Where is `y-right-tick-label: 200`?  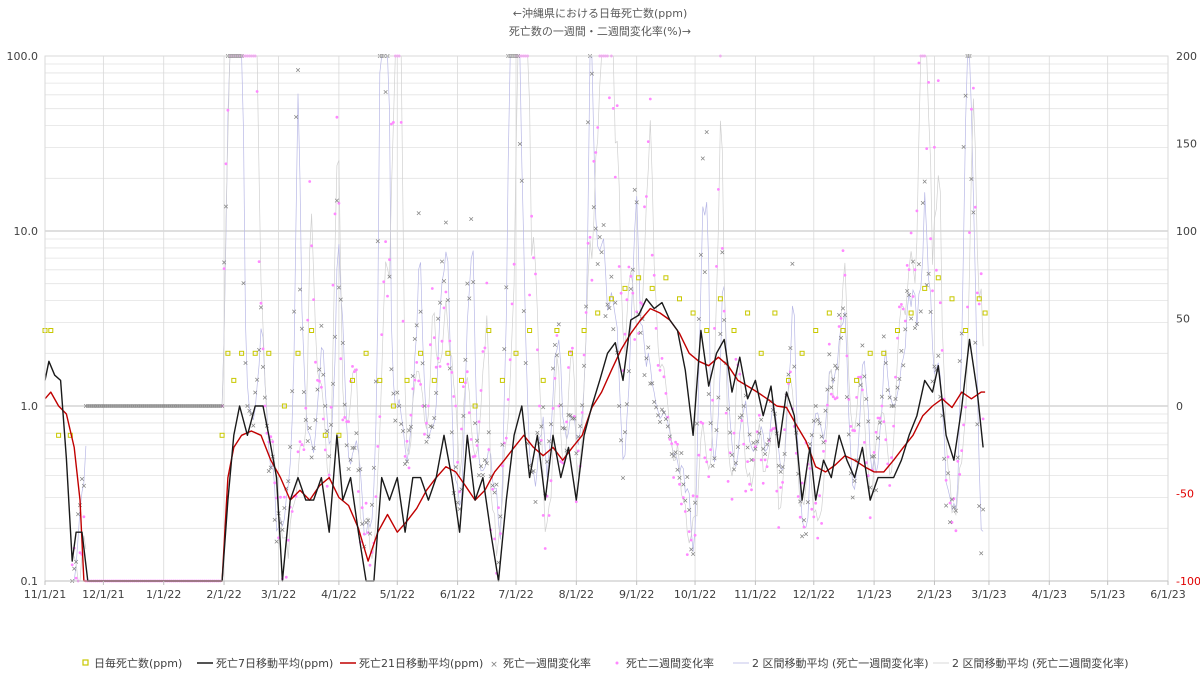 y-right-tick-label: 200 is located at coordinates (1186, 56).